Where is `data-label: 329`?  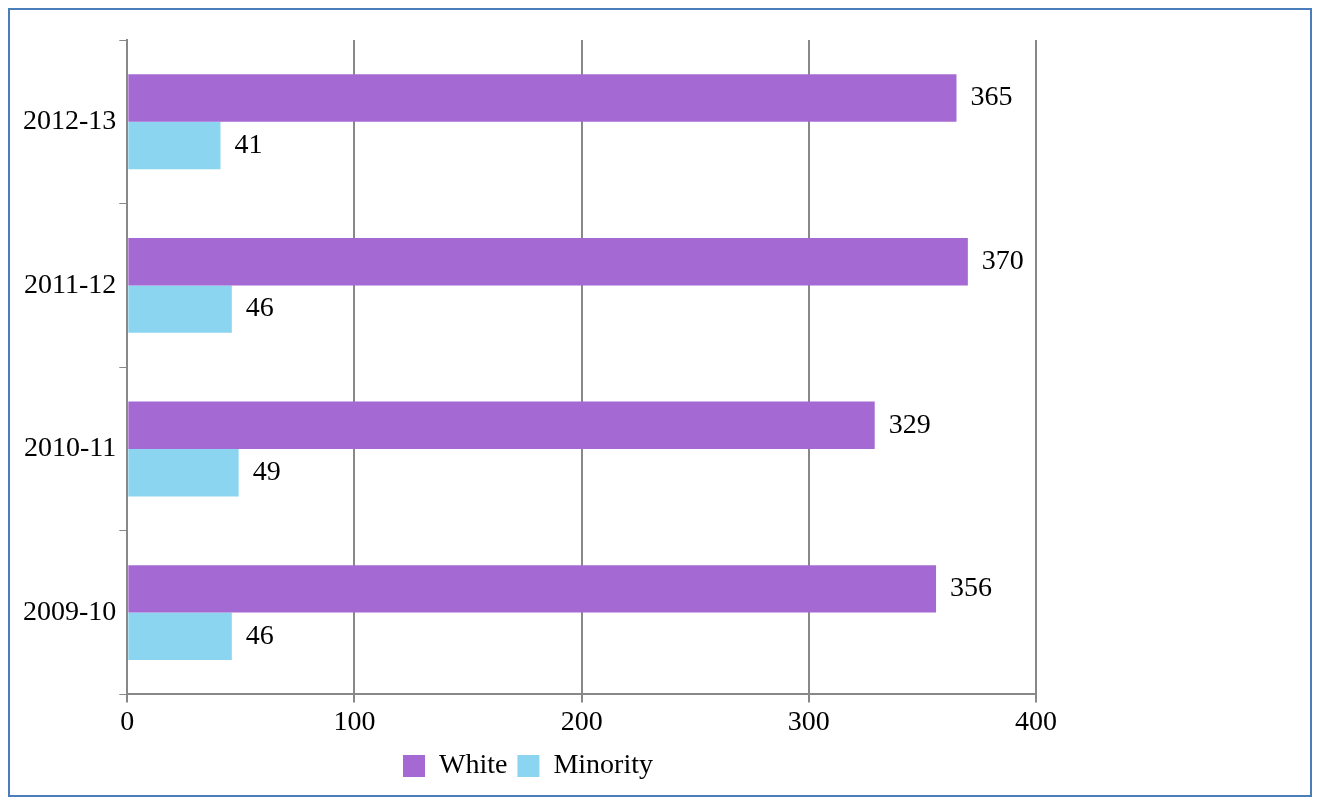
data-label: 329 is located at coordinates (909, 423).